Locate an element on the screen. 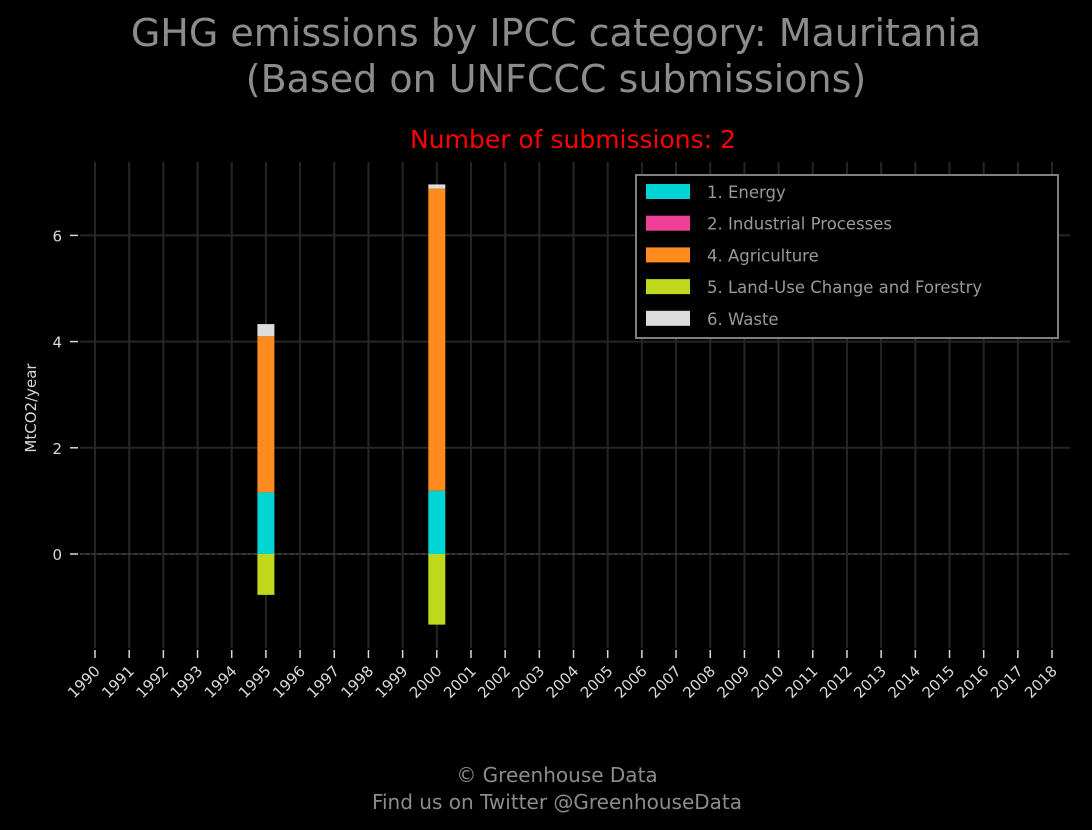 This screenshot has width=1092, height=830. legend-box is located at coordinates (847, 256).